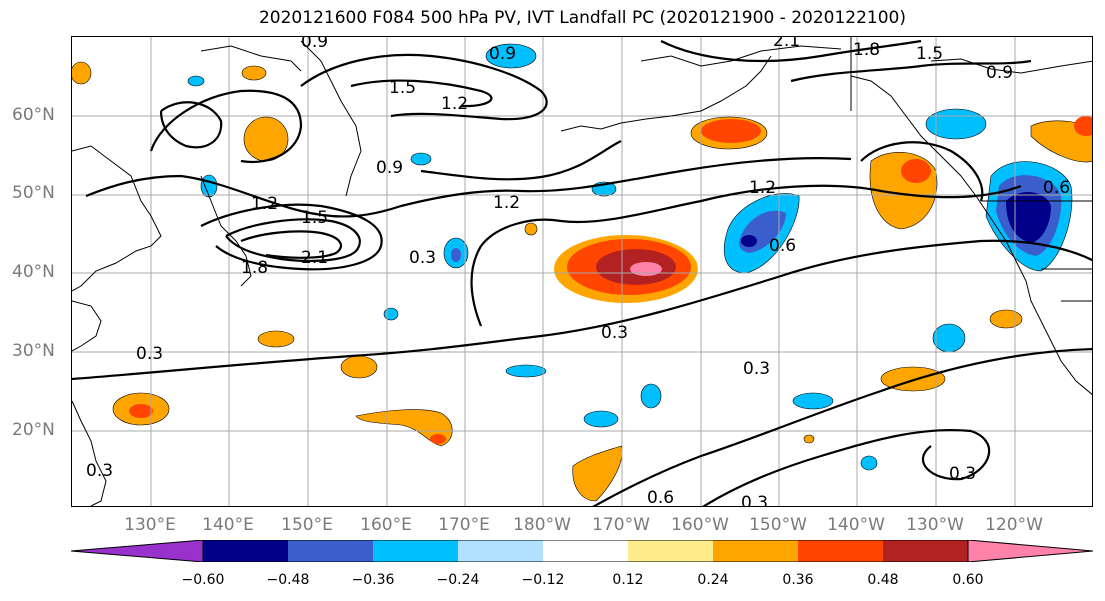 The width and height of the screenshot is (1105, 601). What do you see at coordinates (141, 411) in the screenshot?
I see `anomaly-small-pos-1-core` at bounding box center [141, 411].